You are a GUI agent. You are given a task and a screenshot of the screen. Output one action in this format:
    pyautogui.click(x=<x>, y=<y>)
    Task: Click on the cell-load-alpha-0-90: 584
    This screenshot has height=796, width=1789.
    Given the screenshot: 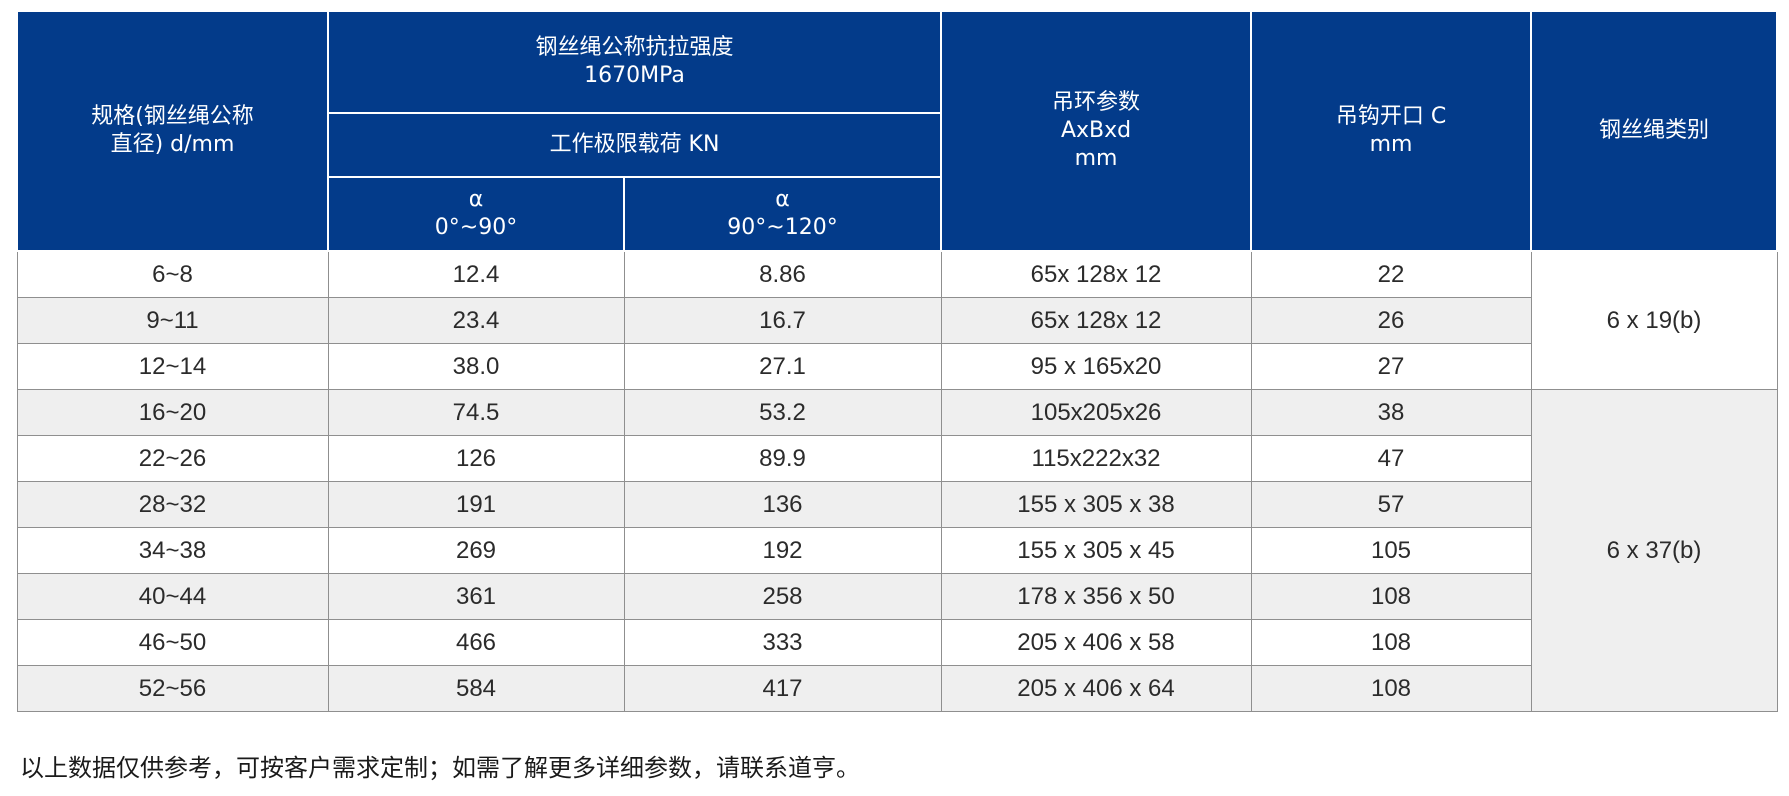 What is the action you would take?
    pyautogui.click(x=476, y=688)
    